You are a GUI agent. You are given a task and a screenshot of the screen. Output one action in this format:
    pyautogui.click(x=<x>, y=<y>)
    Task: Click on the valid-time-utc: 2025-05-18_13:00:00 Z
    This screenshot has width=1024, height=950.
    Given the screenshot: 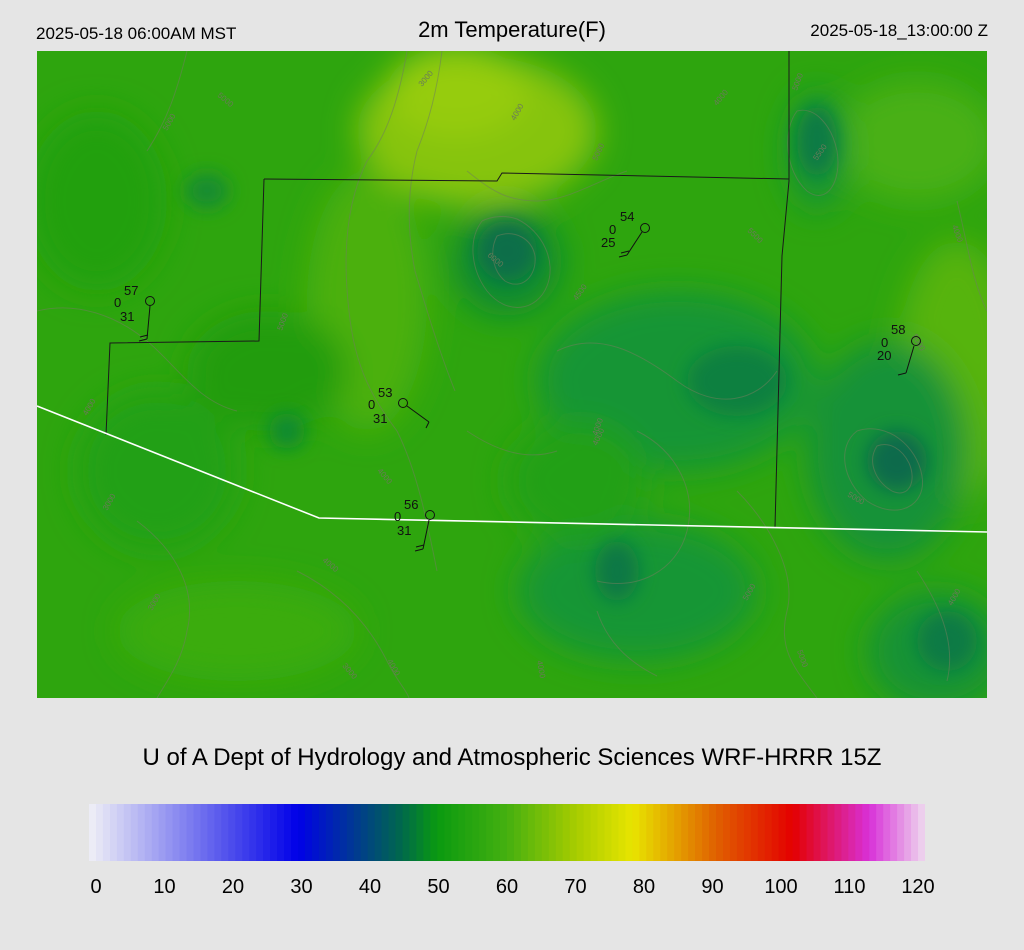 What is the action you would take?
    pyautogui.click(x=899, y=30)
    